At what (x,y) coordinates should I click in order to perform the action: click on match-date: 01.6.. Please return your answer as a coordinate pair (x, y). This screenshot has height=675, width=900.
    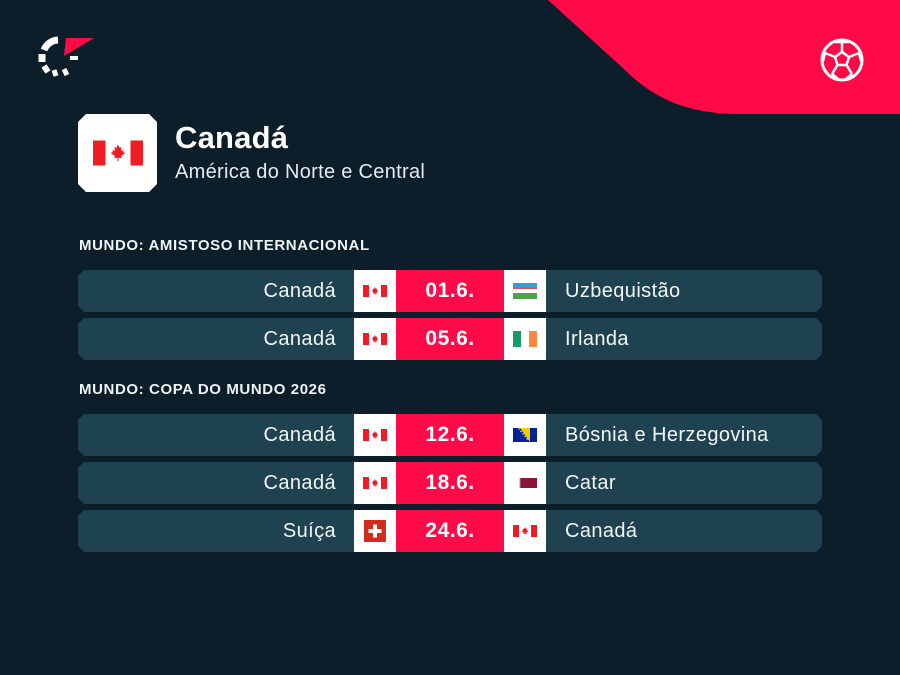
    Looking at the image, I should click on (450, 291).